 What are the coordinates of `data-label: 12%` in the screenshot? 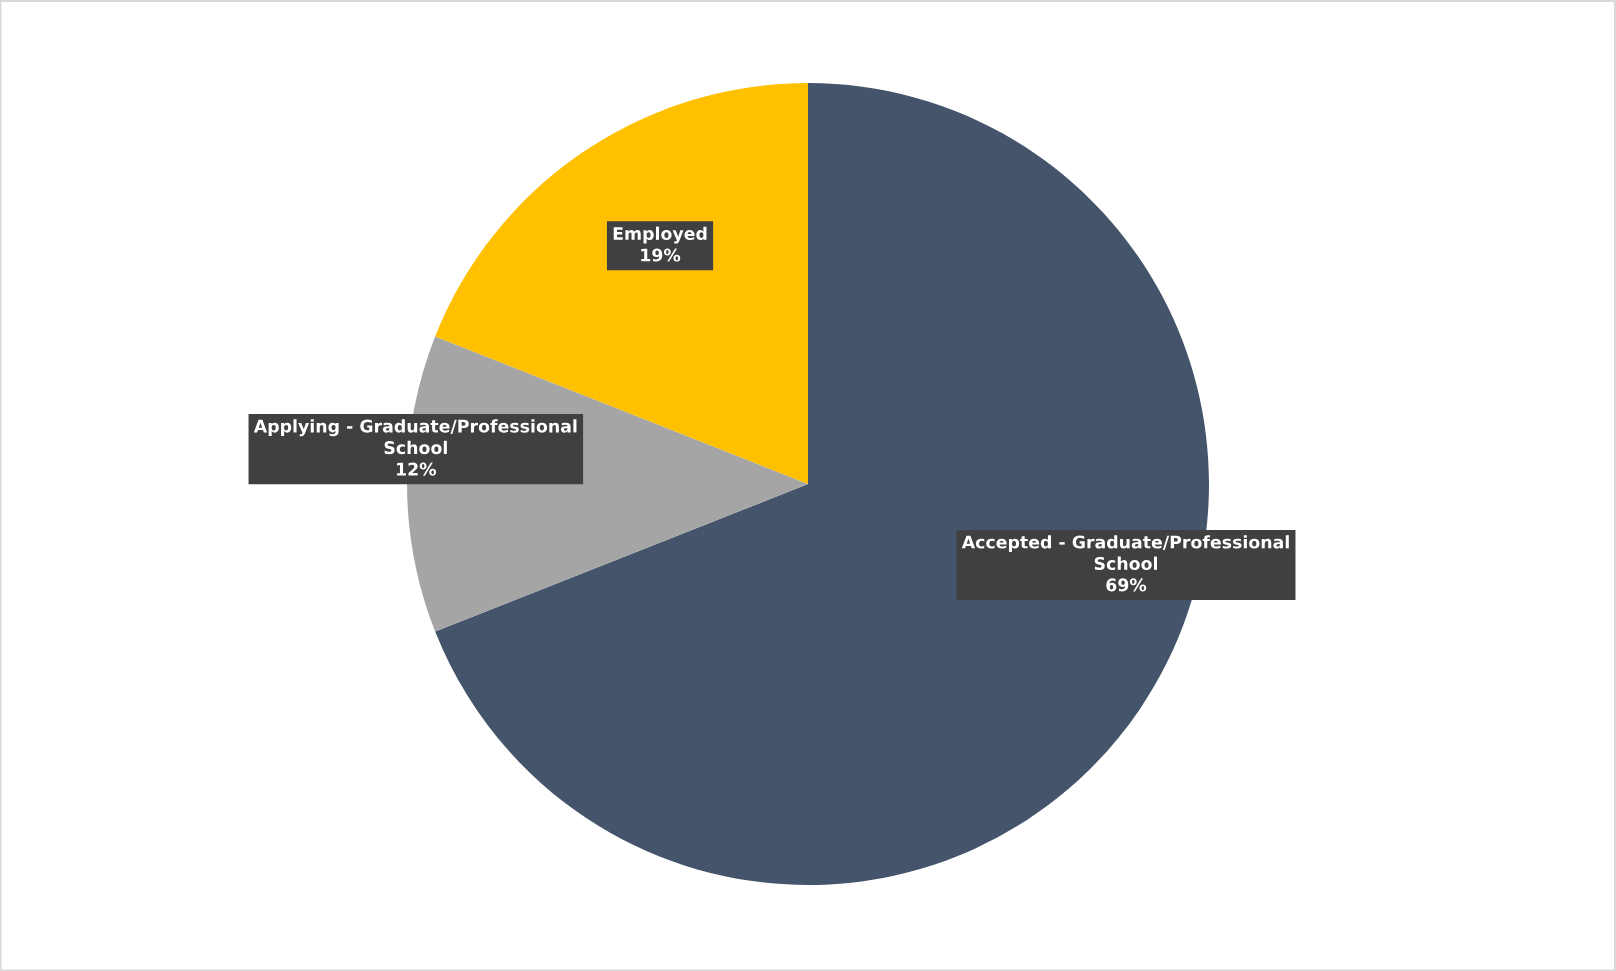 It's located at (417, 469).